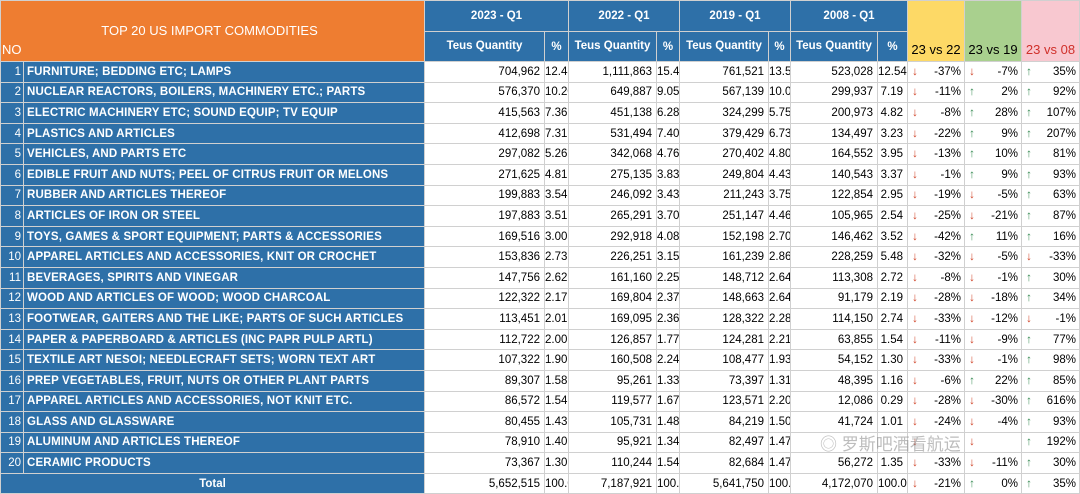 The image size is (1080, 494). I want to click on compare-23-vs-19-value: -21%, so click(1004, 215).